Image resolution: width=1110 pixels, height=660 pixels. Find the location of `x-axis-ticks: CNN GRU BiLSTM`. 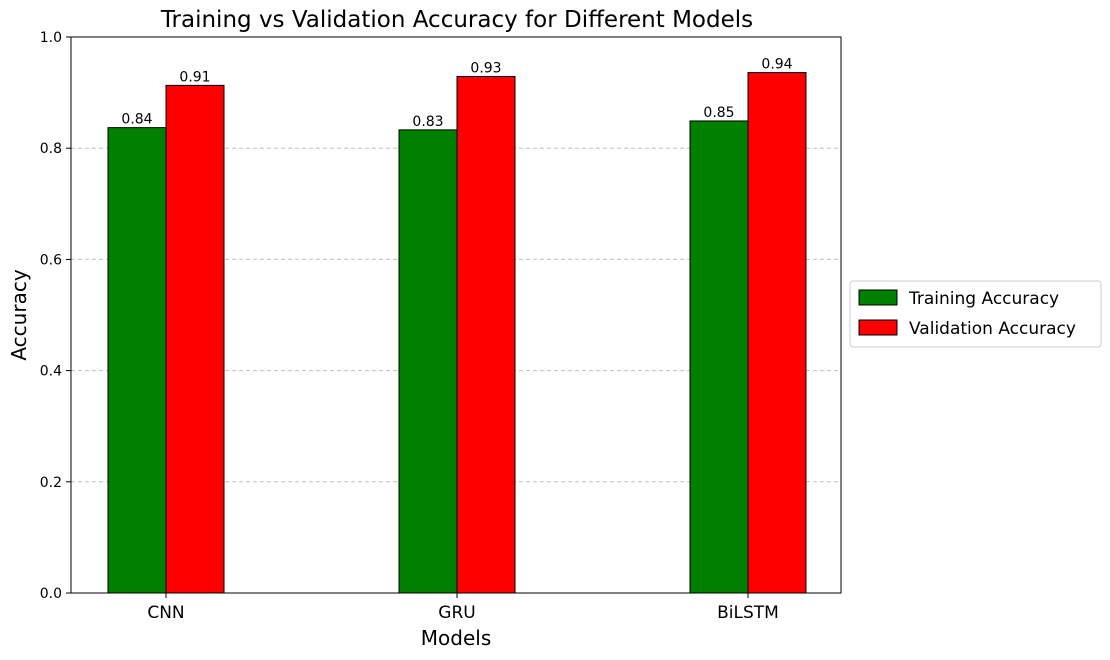

x-axis-ticks: CNN GRU BiLSTM is located at coordinates (463, 608).